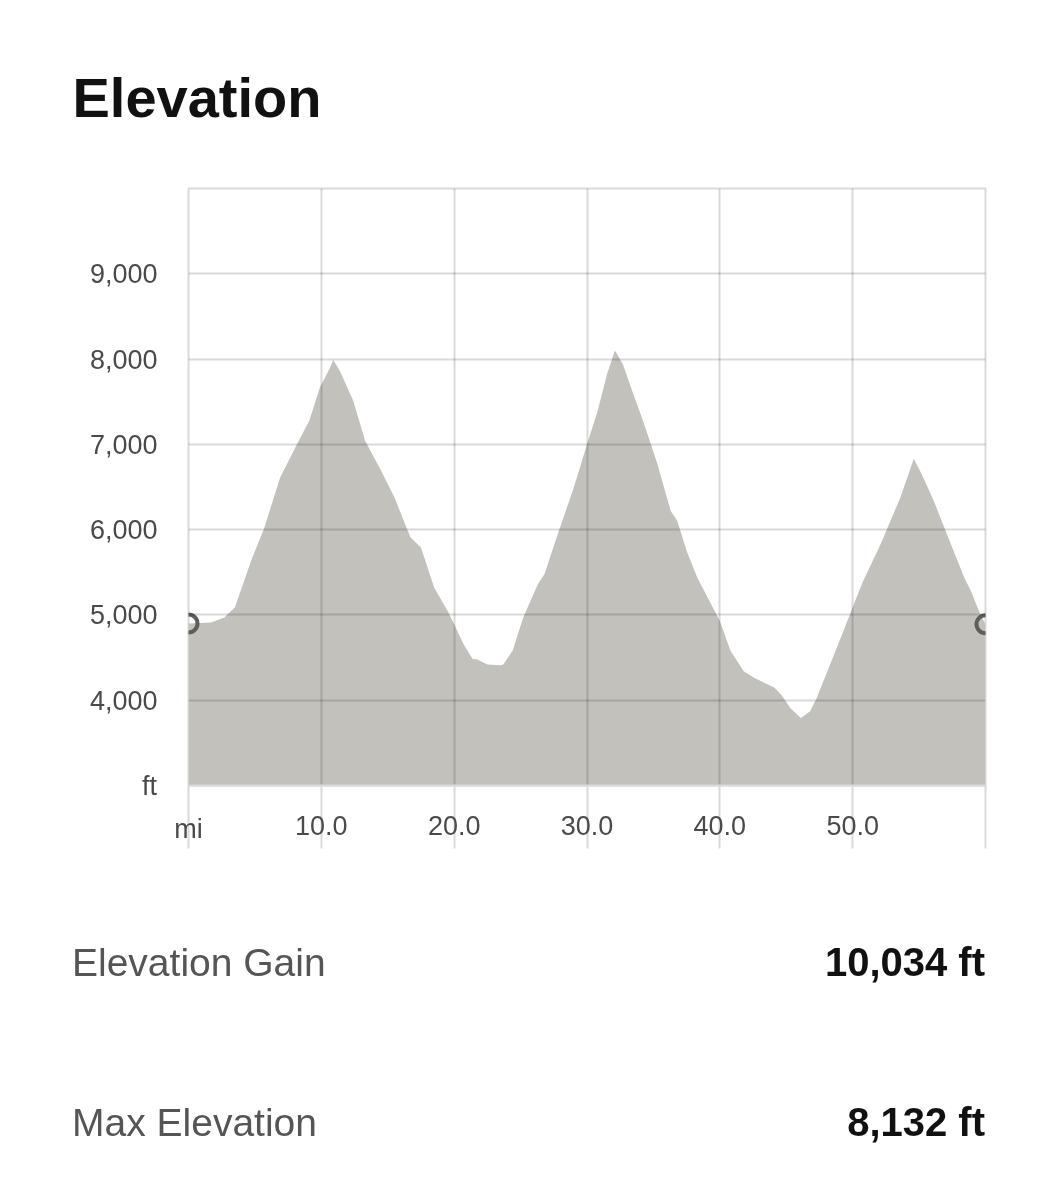 This screenshot has height=1200, width=1056. What do you see at coordinates (916, 1123) in the screenshot?
I see `text: 8,132 ft` at bounding box center [916, 1123].